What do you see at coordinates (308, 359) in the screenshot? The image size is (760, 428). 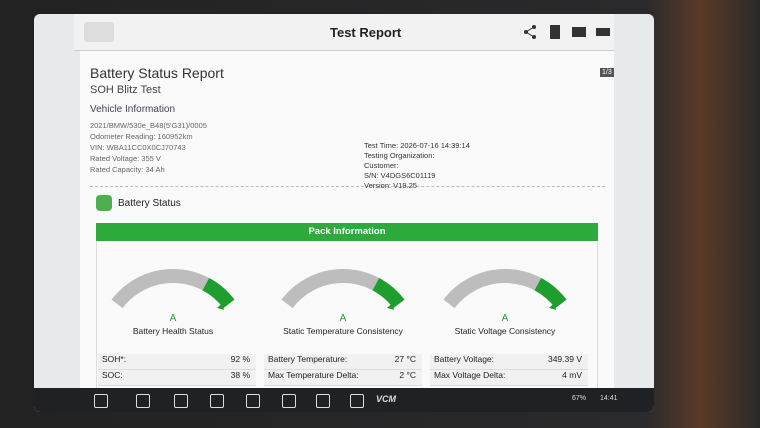 I see `row-label: Battery Temperature:` at bounding box center [308, 359].